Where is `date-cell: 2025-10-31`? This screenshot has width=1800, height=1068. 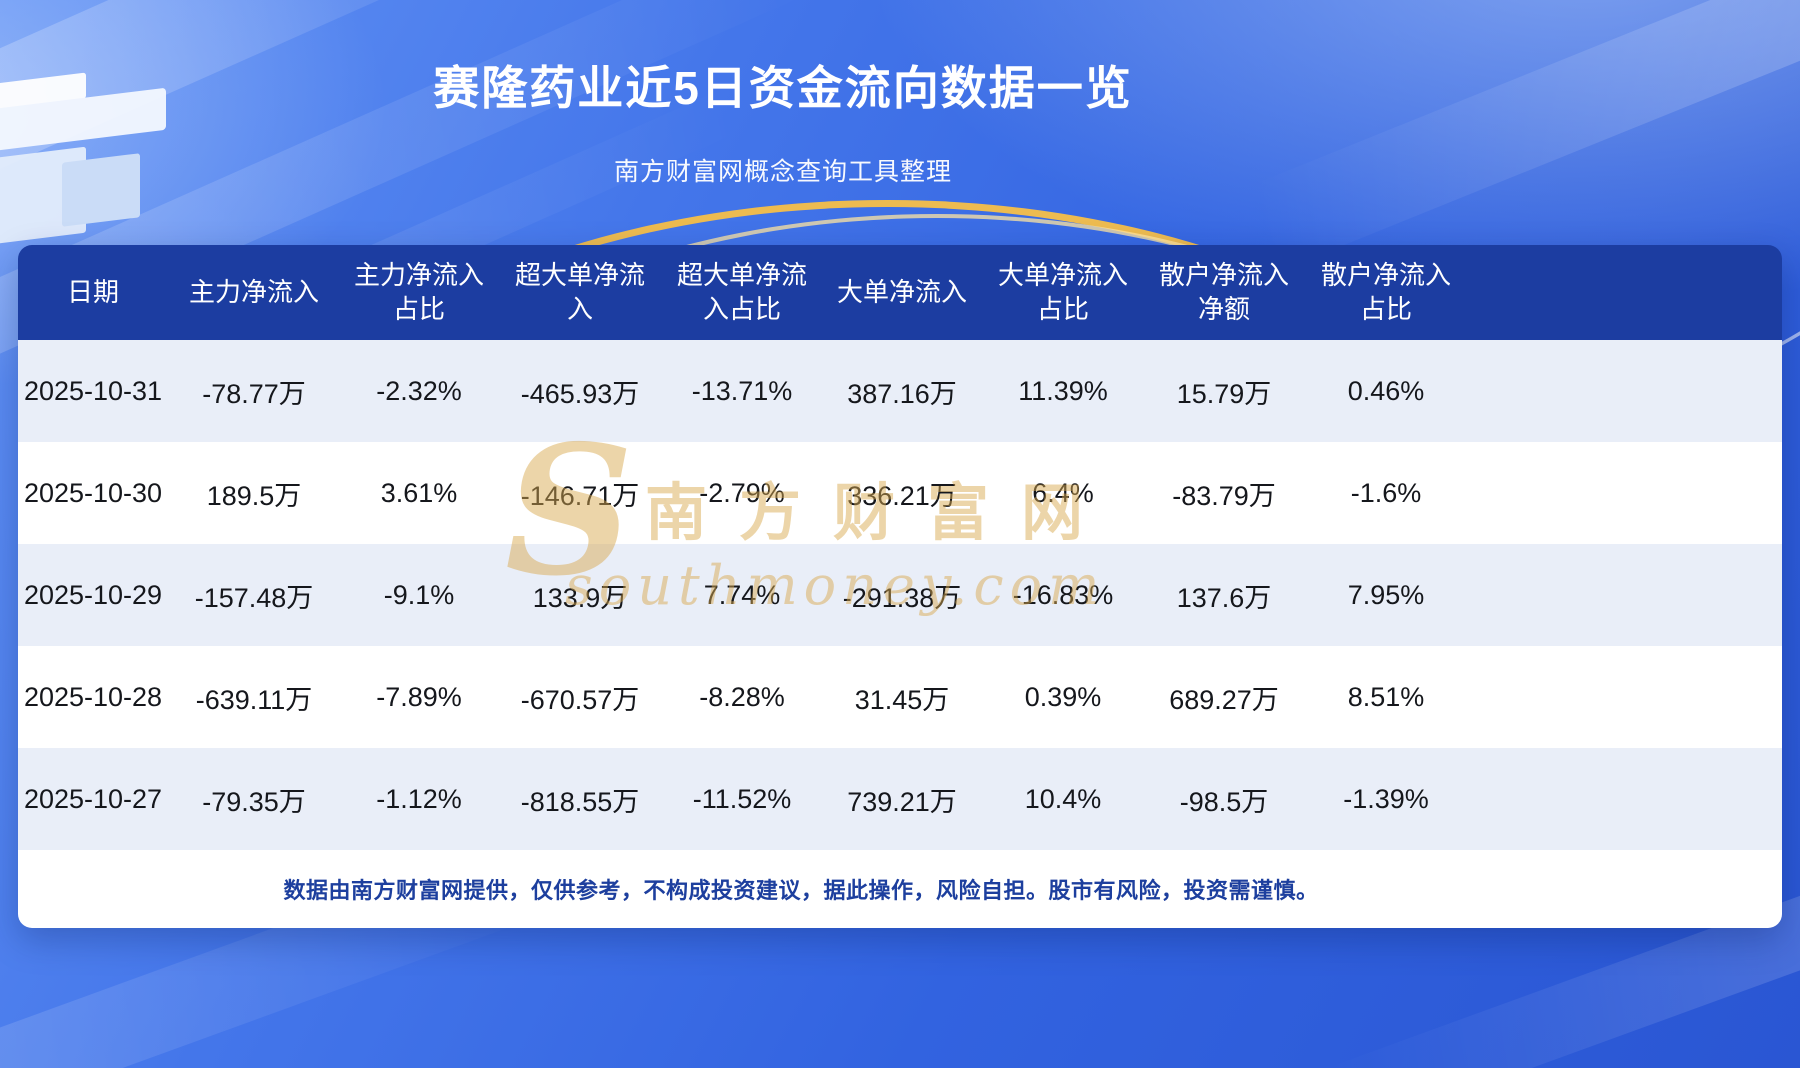 date-cell: 2025-10-31 is located at coordinates (93, 390).